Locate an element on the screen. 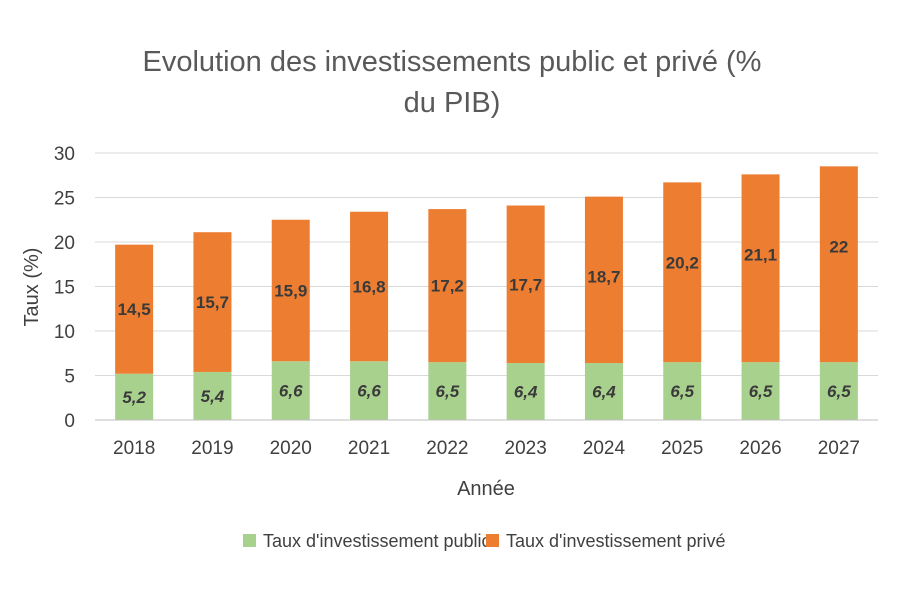 The width and height of the screenshot is (900, 600). bar-private-2019 is located at coordinates (212, 302).